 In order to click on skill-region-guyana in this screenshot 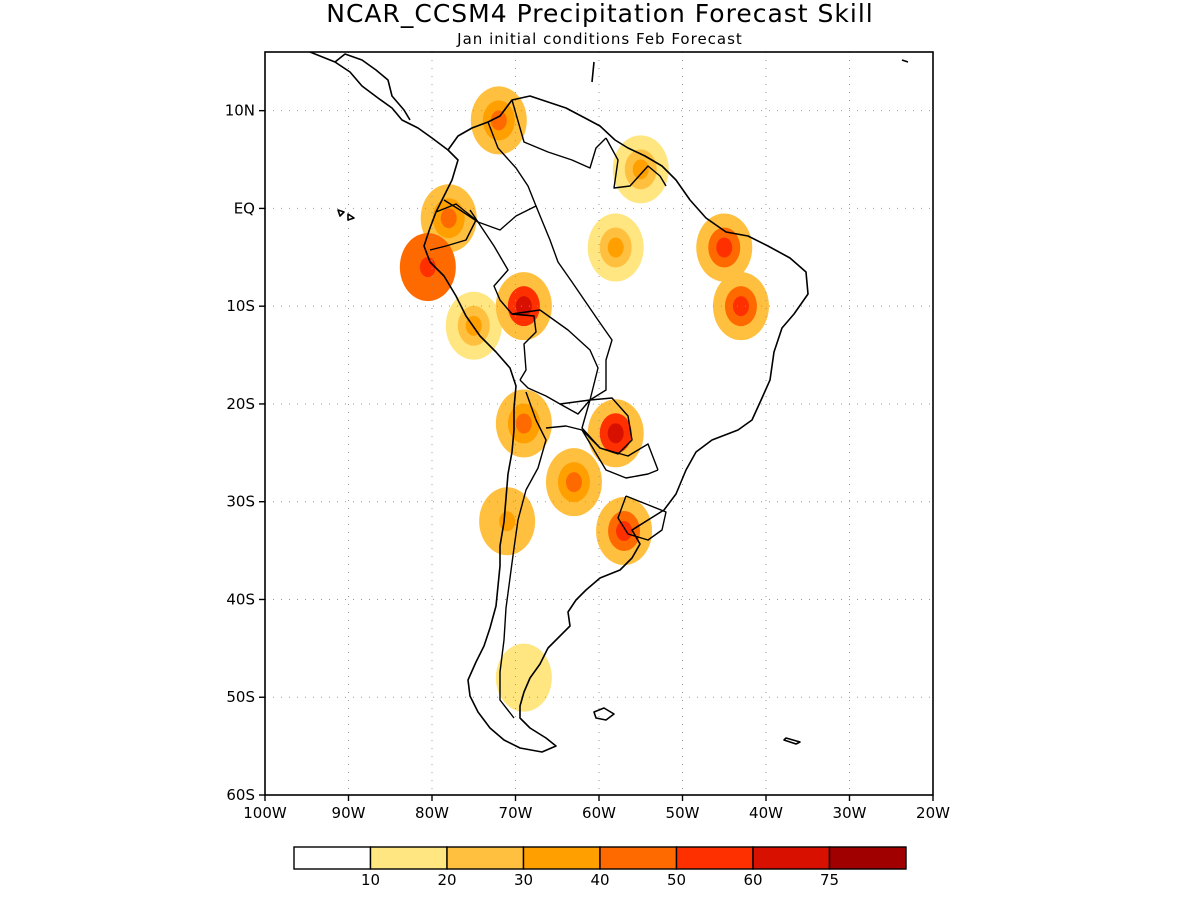, I will do `click(640, 169)`.